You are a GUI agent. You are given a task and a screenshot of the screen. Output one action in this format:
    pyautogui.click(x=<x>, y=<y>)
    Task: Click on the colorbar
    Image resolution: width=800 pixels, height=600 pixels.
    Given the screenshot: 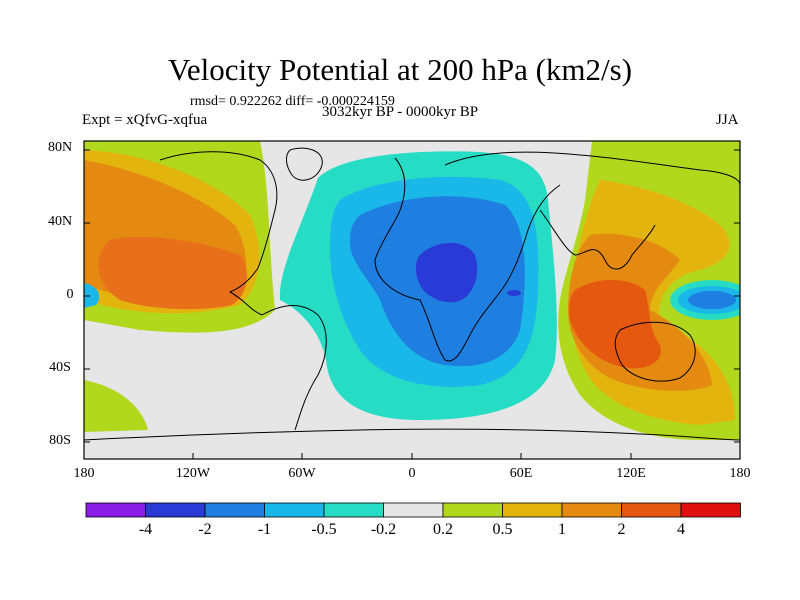 What is the action you would take?
    pyautogui.click(x=413, y=510)
    